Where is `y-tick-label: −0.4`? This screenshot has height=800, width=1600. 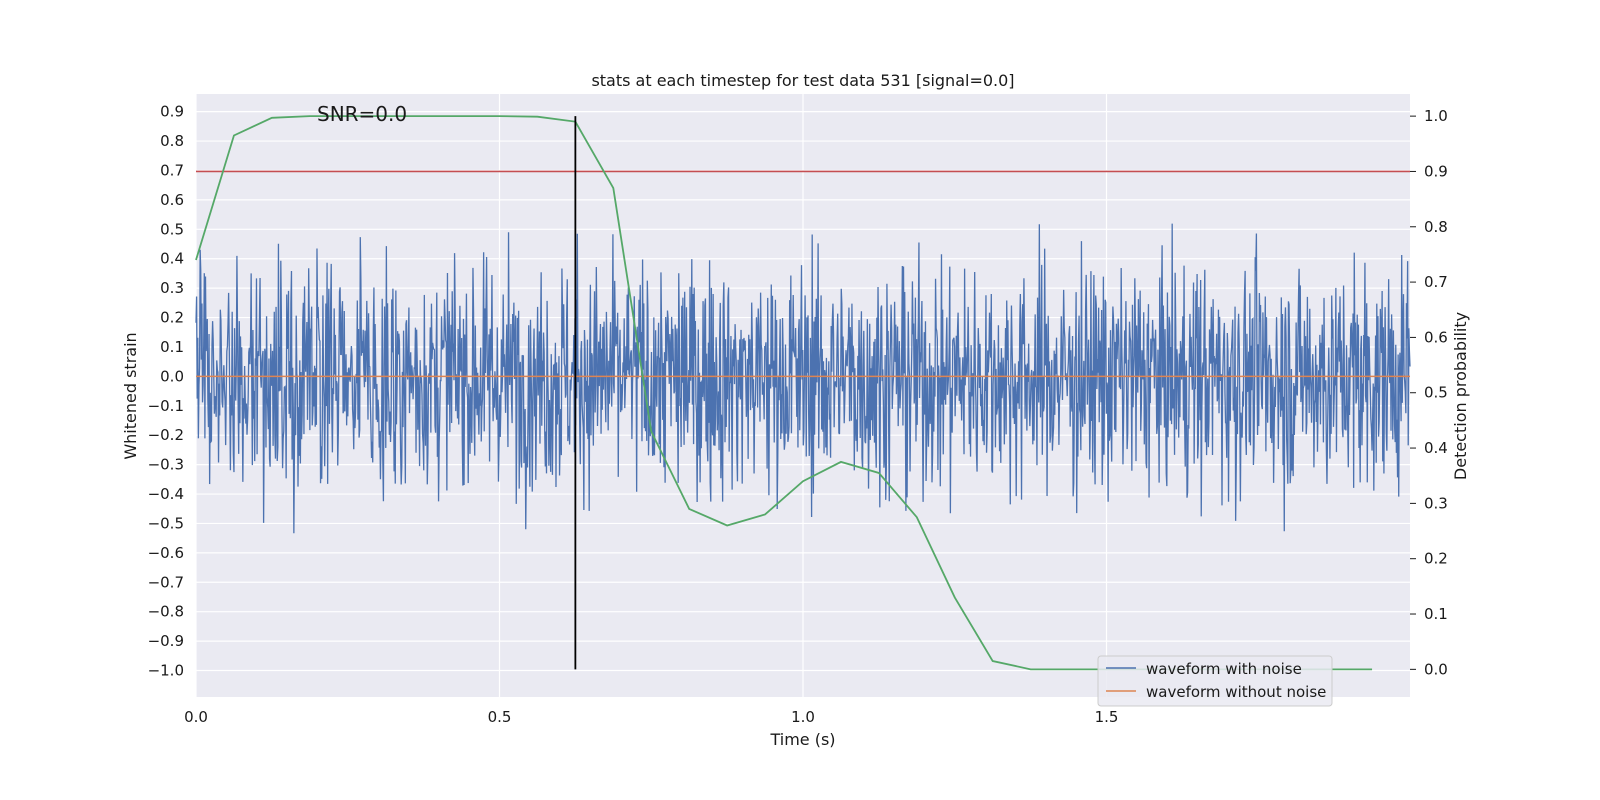 y-tick-label: −0.4 is located at coordinates (166, 494).